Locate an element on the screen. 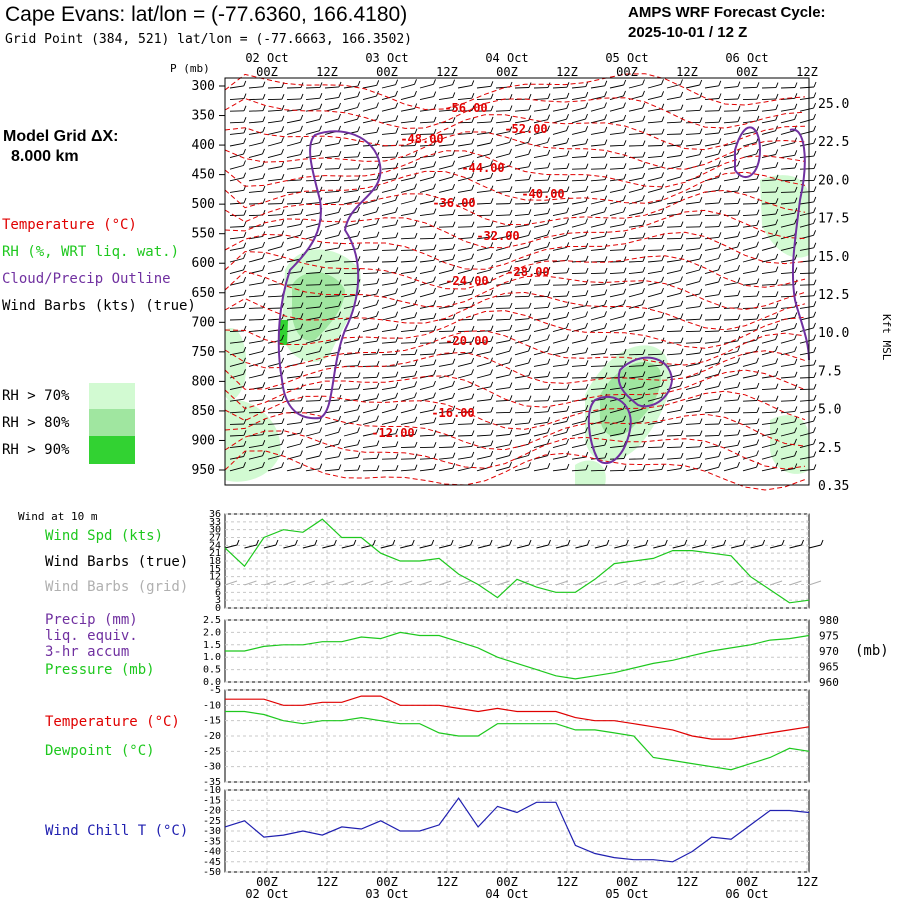 The height and width of the screenshot is (900, 900). temperature-contour is located at coordinates (515, 349).